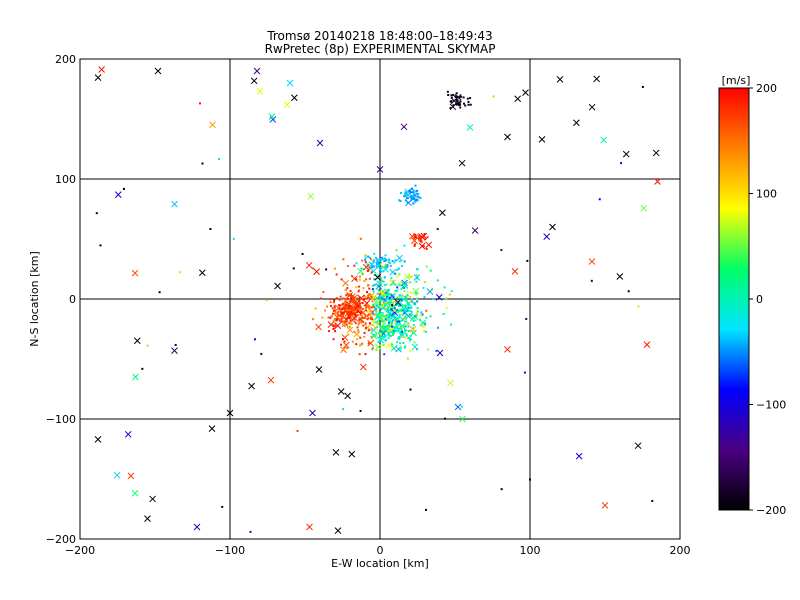  I want to click on y-tick-label: 100, so click(65, 179).